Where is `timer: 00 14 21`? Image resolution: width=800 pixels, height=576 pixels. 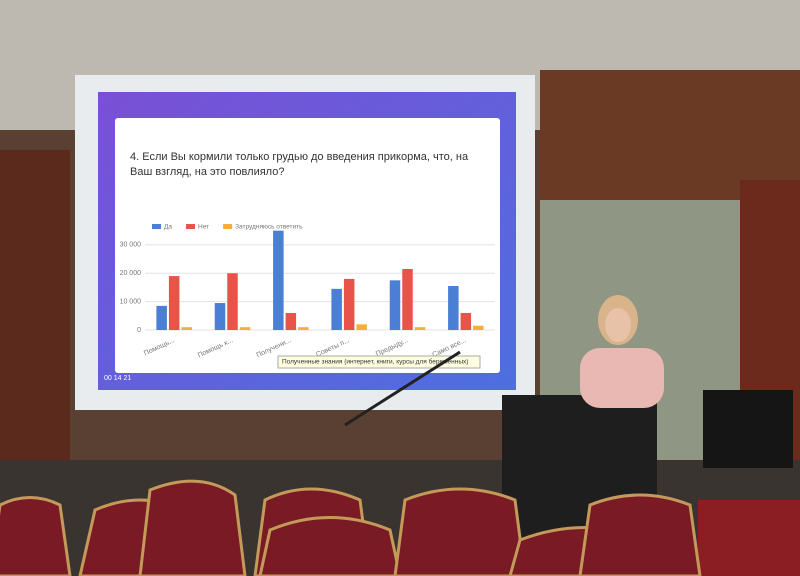
timer: 00 14 21 is located at coordinates (117, 378).